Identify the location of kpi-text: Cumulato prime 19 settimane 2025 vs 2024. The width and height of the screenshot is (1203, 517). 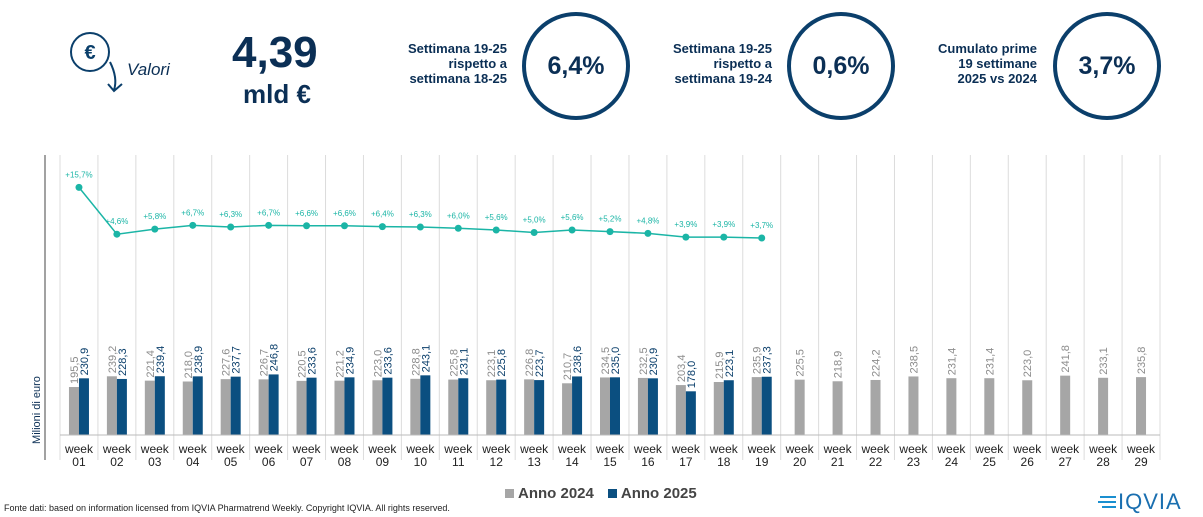
(981, 63).